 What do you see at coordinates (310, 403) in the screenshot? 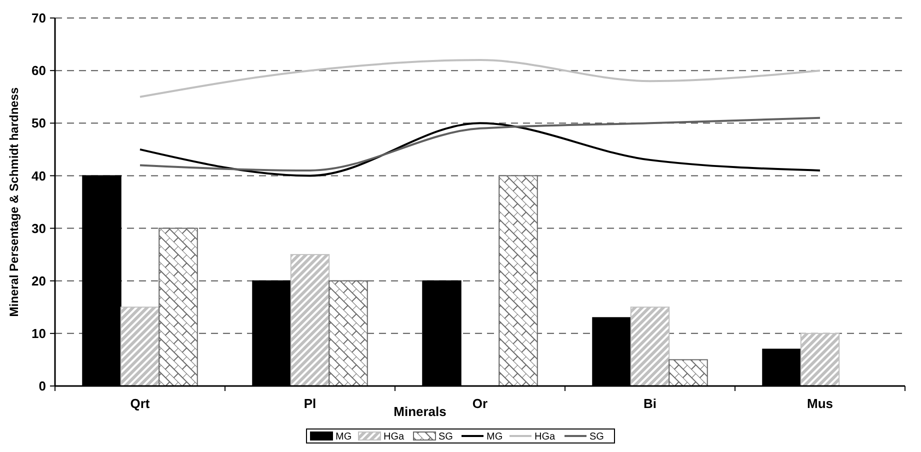
I see `x-tick-label: Pl` at bounding box center [310, 403].